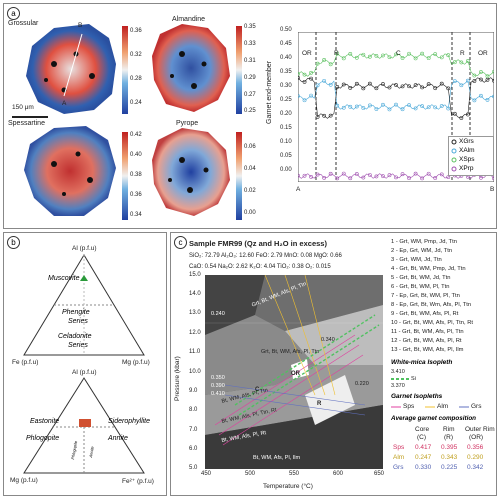  I want to click on iso-0340: 0.340, so click(328, 340).